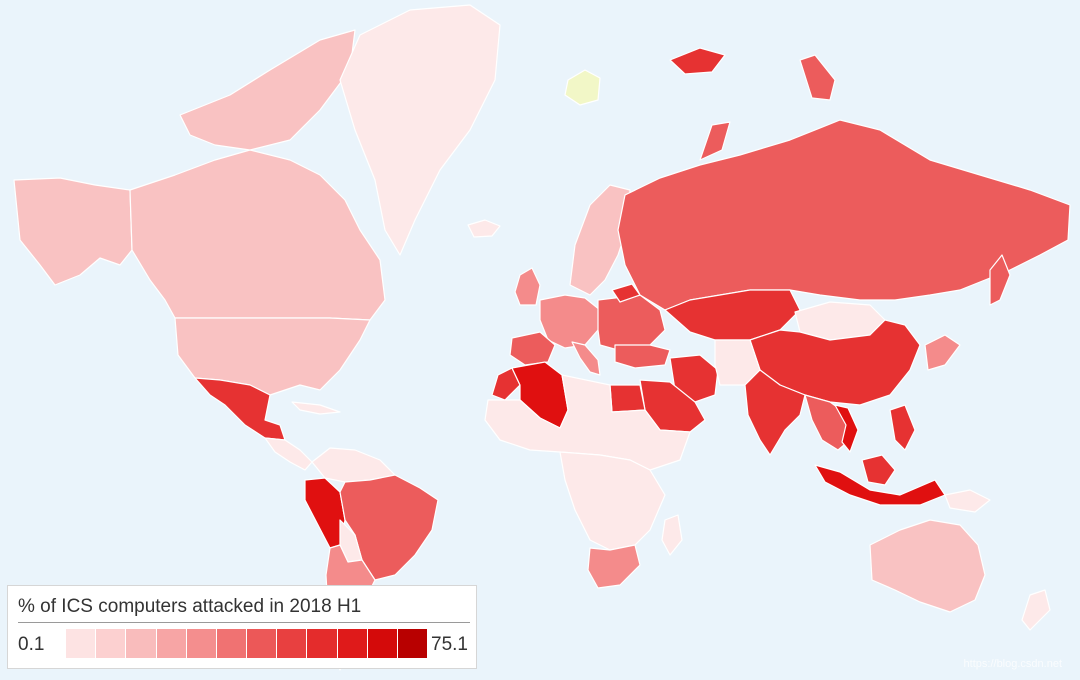 The height and width of the screenshot is (680, 1080). Describe the element at coordinates (1036, 610) in the screenshot. I see `country-new-zealand` at that location.